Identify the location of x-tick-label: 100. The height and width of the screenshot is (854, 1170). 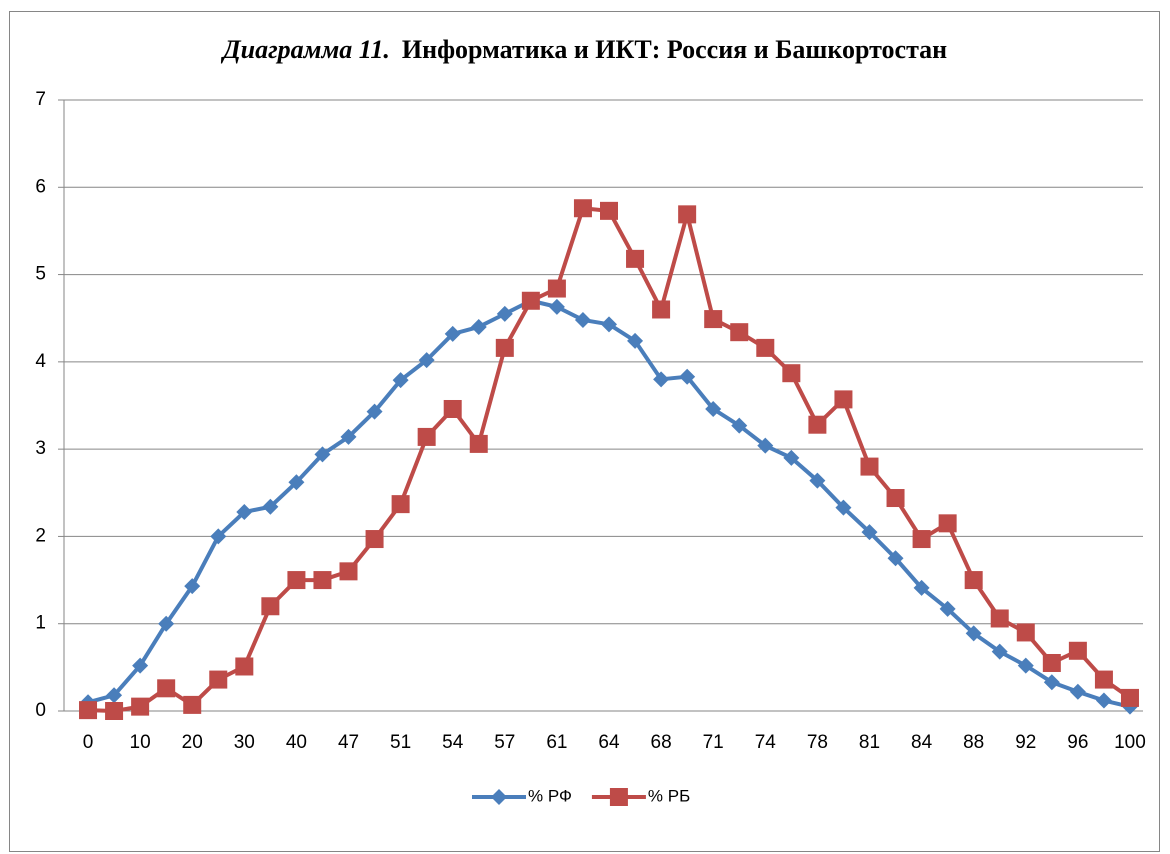
(1130, 742).